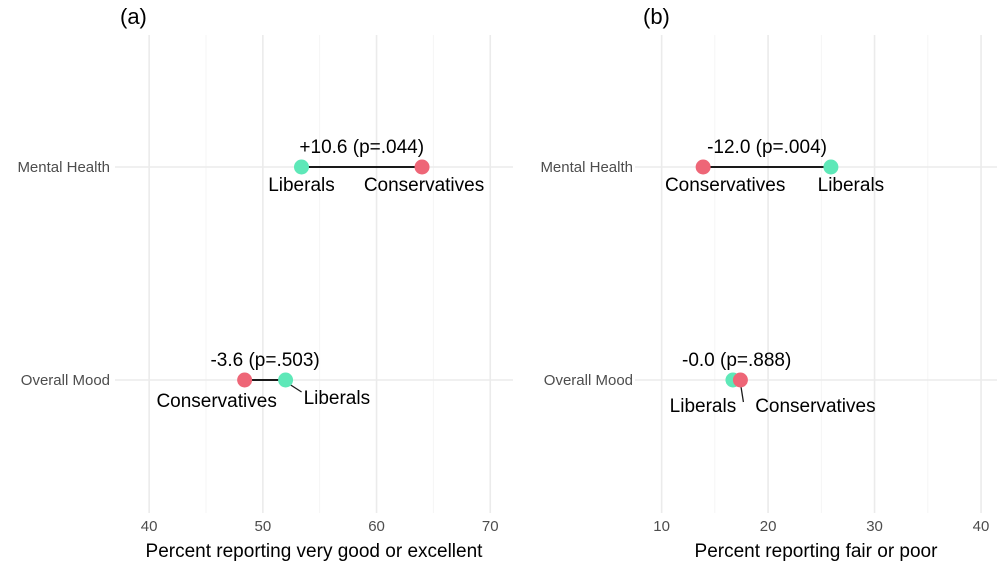 The width and height of the screenshot is (1000, 565). I want to click on x-tick-label: 50, so click(262, 526).